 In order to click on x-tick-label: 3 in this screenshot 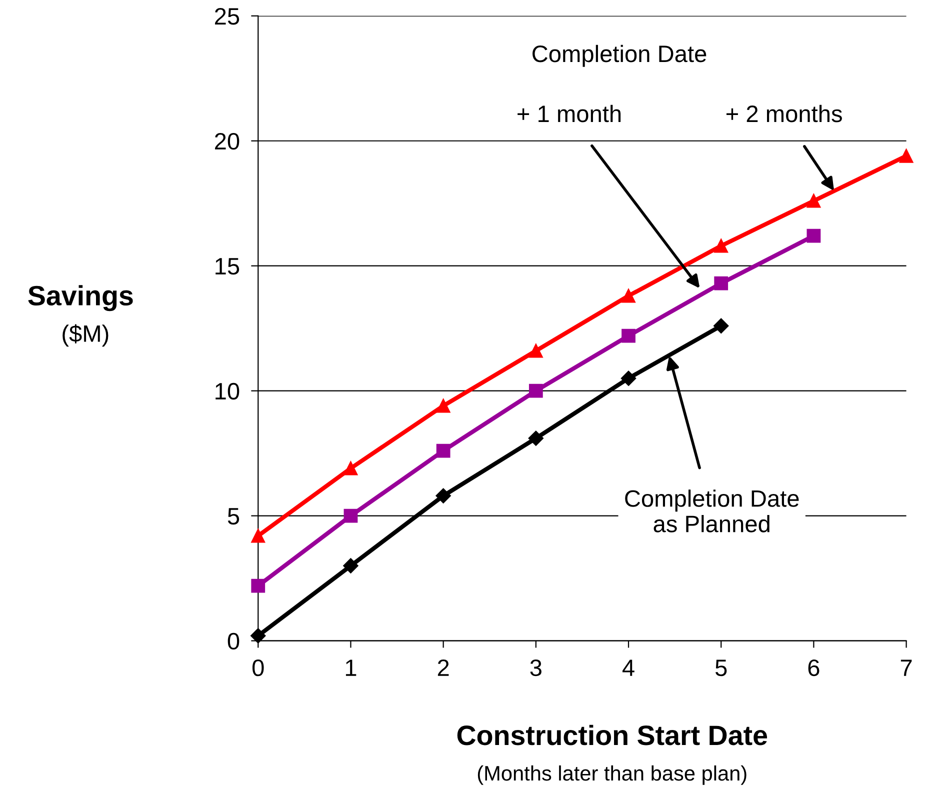, I will do `click(536, 667)`.